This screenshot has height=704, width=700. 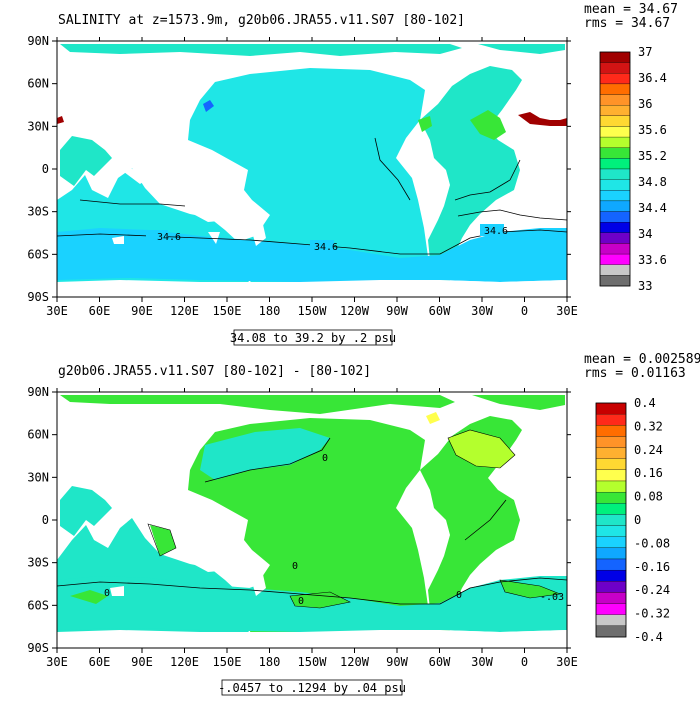 I want to click on y-tick-label: 60N, so click(x=38, y=84).